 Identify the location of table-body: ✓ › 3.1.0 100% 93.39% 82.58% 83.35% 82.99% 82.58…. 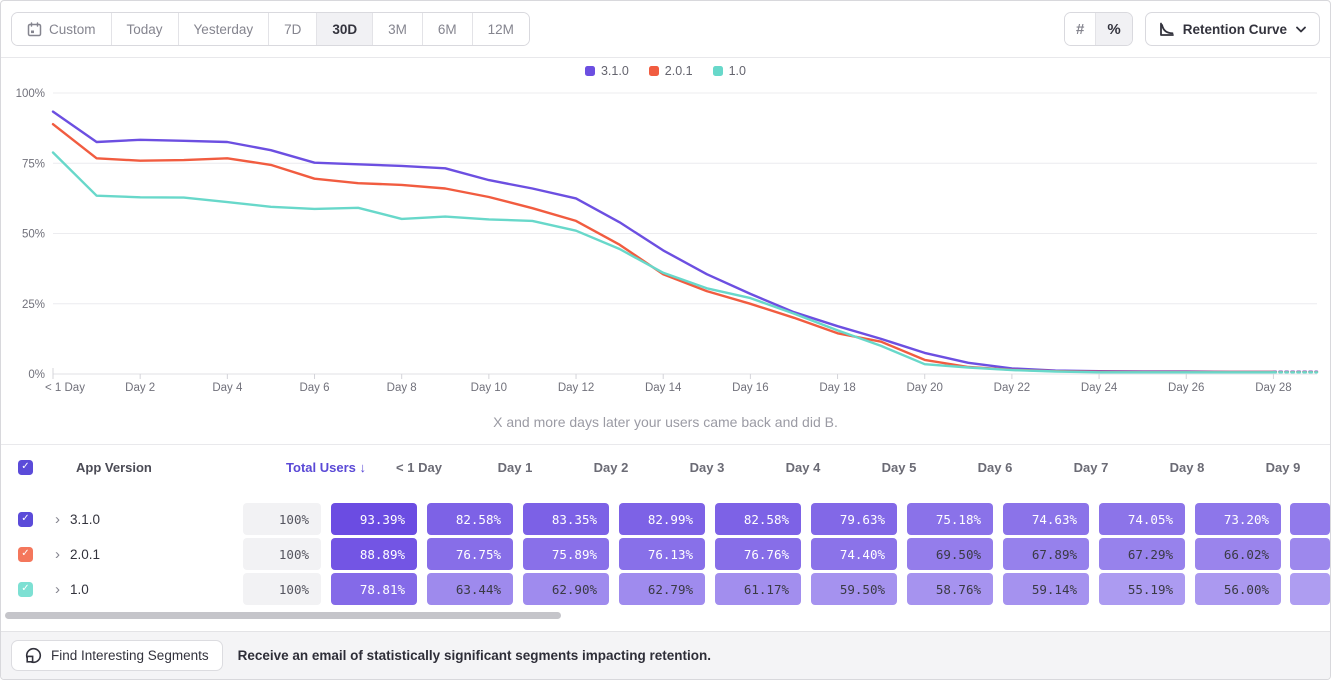
(665, 554).